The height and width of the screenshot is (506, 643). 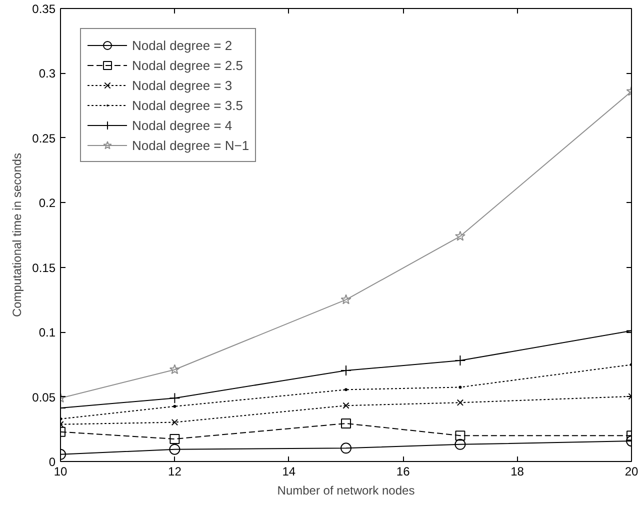 I want to click on y-tick-label: 0.3, so click(x=47, y=73).